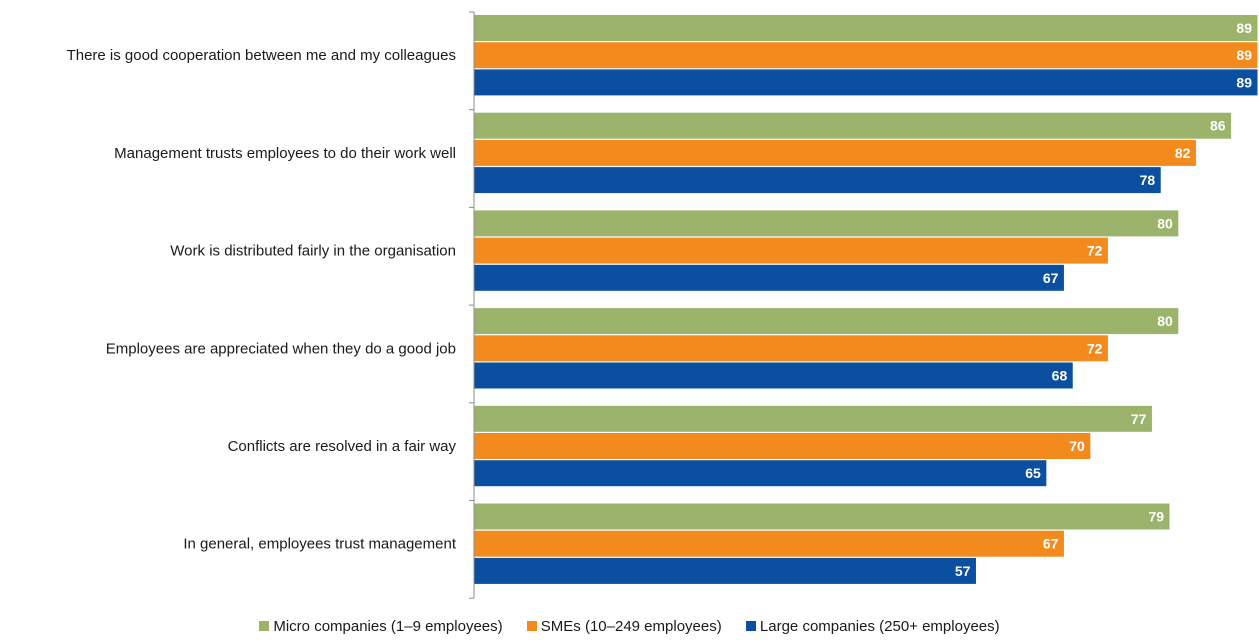  What do you see at coordinates (1139, 419) in the screenshot?
I see `data-label: 77` at bounding box center [1139, 419].